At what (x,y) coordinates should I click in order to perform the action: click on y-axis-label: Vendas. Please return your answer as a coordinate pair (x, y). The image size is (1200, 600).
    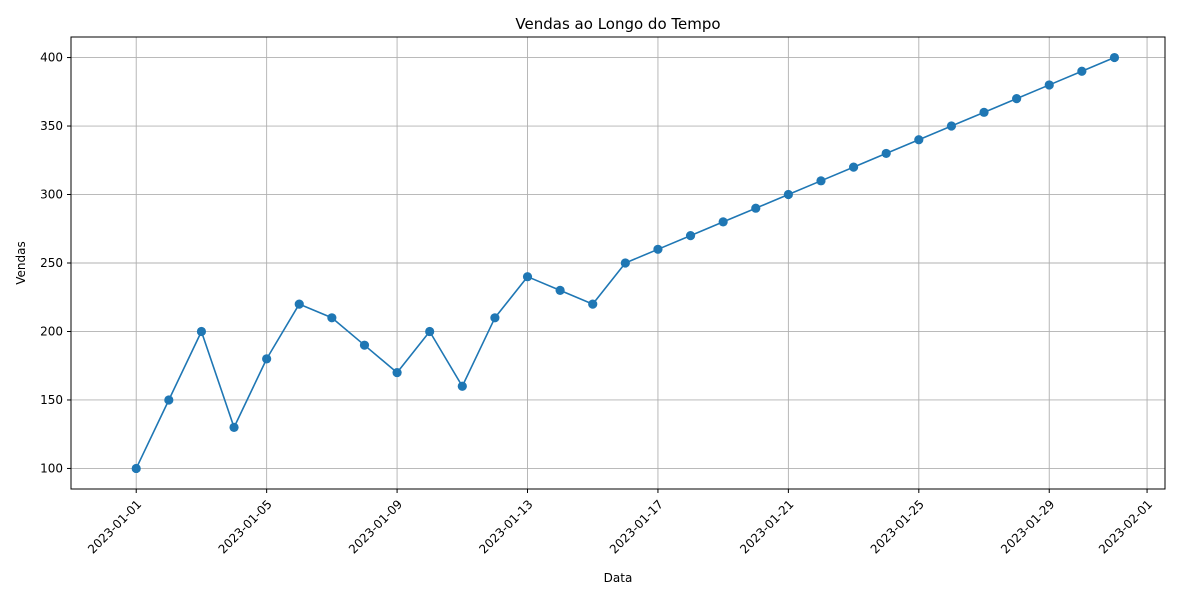
    Looking at the image, I should click on (21, 263).